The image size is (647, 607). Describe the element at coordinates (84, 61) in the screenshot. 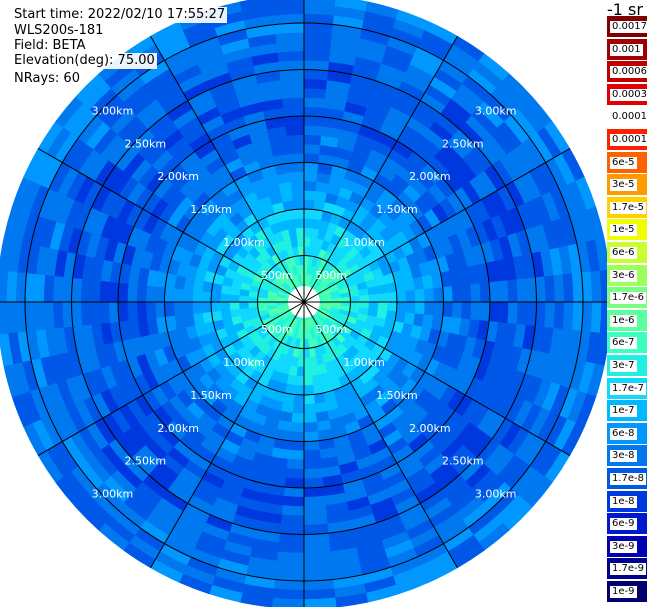

I see `elevation-text: Elevation(deg): 75.00` at that location.